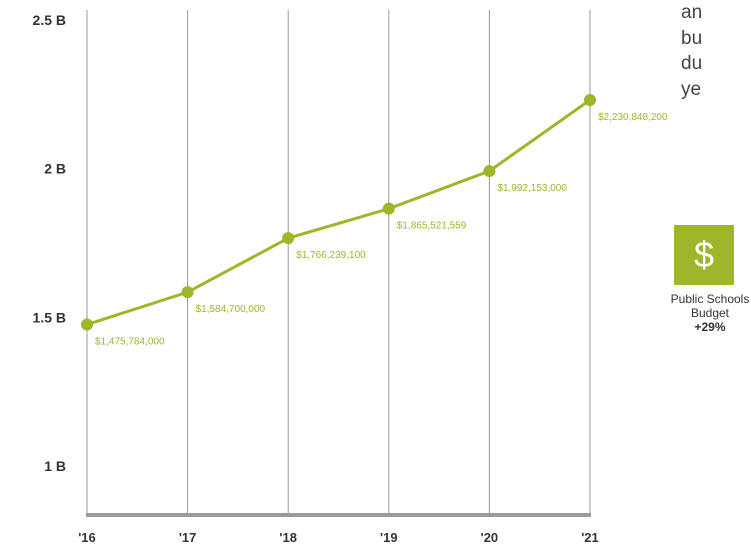 Image resolution: width=751 pixels, height=546 pixels. Describe the element at coordinates (710, 299) in the screenshot. I see `badge-caption-line1: Public Schools` at that location.